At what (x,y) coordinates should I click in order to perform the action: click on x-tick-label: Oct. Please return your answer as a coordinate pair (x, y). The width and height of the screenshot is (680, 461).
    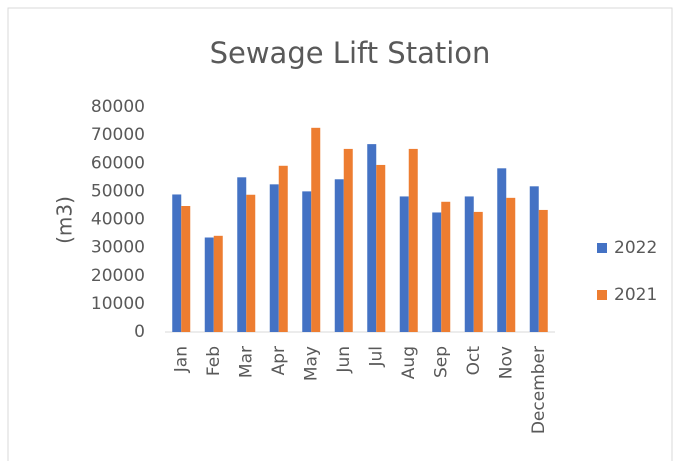
    Looking at the image, I should click on (474, 361).